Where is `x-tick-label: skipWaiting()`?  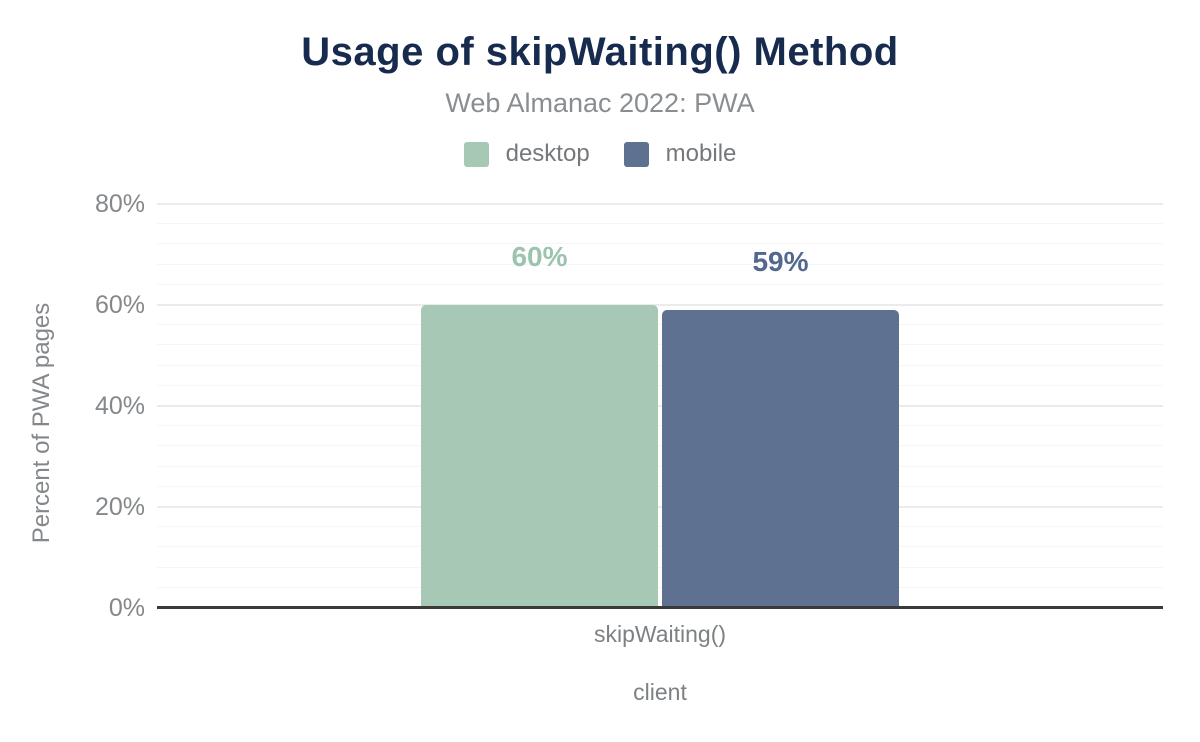
x-tick-label: skipWaiting() is located at coordinates (660, 634).